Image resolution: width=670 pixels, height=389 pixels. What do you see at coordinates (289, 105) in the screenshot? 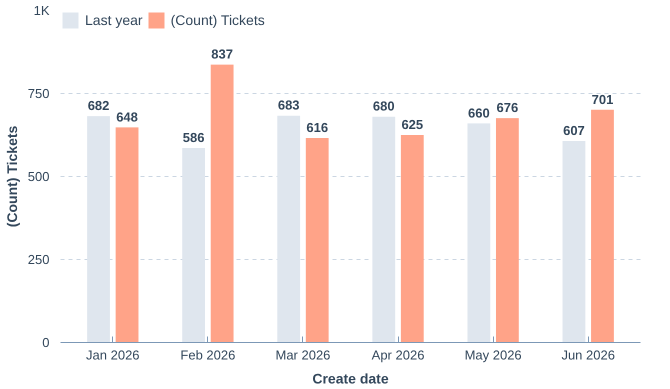
I see `data-label: 683` at bounding box center [289, 105].